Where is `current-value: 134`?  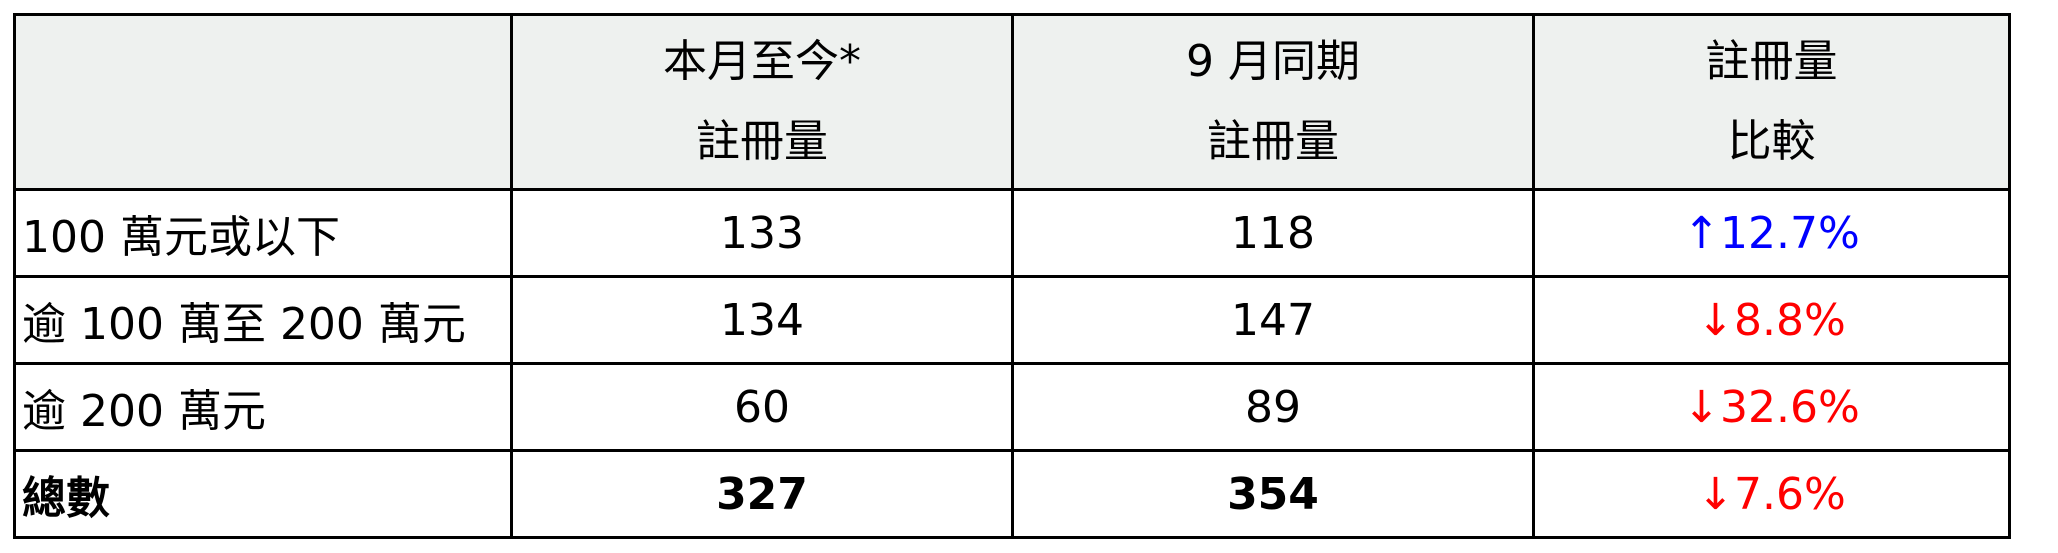
current-value: 134 is located at coordinates (762, 320).